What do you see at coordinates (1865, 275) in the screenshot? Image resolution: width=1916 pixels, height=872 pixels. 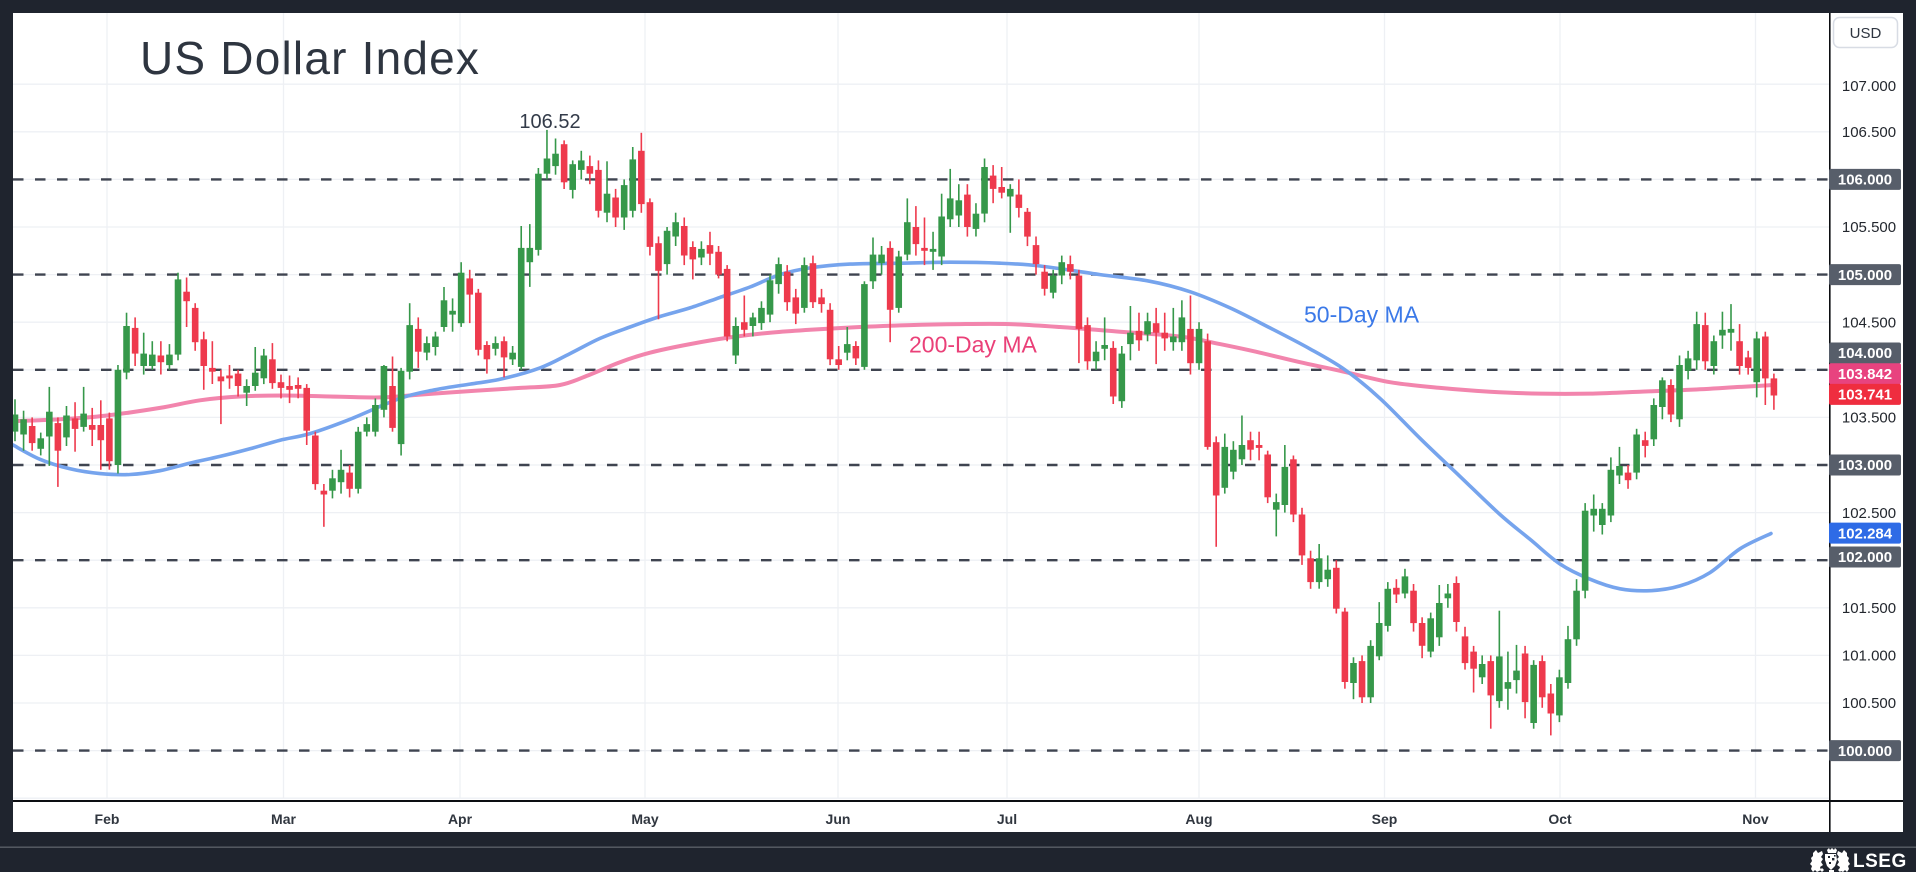 I see `svg-text: 105.000` at bounding box center [1865, 275].